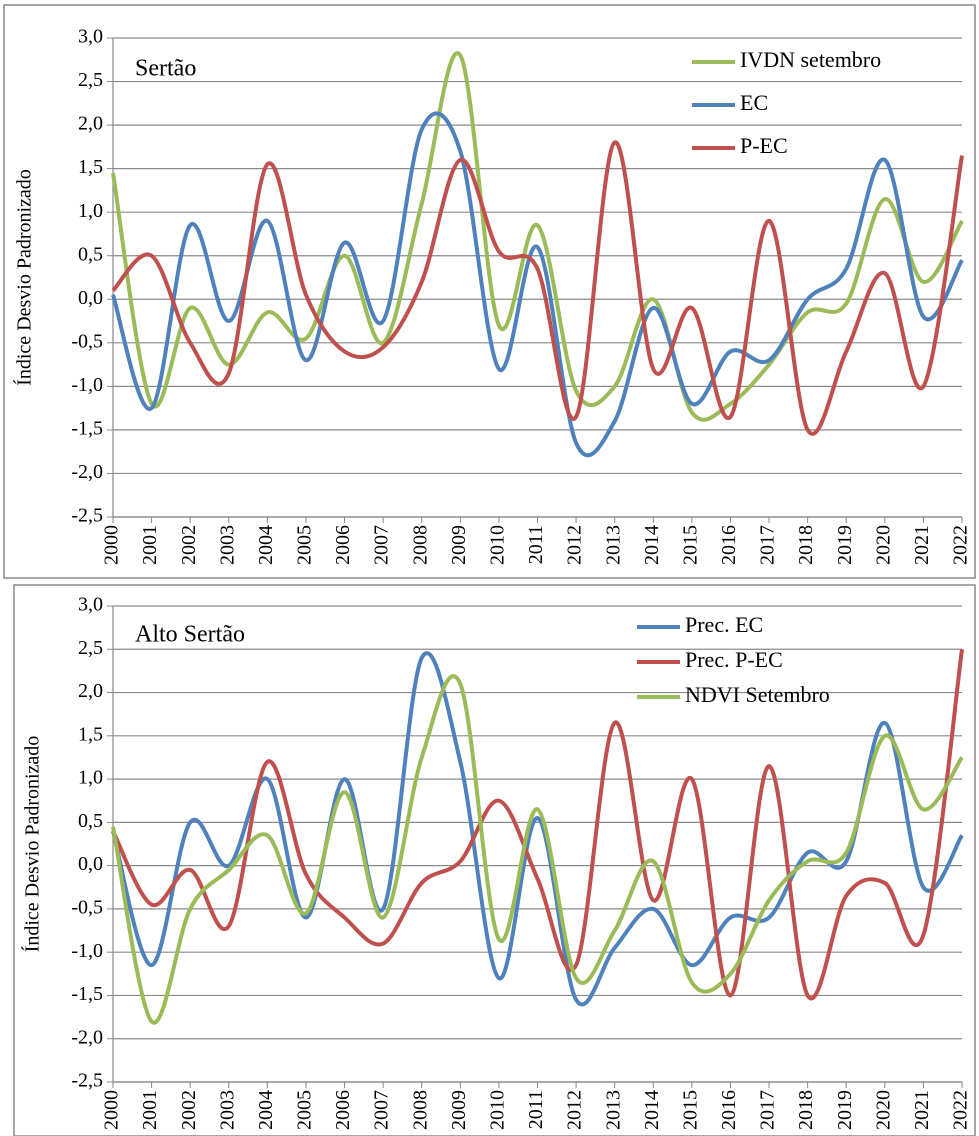  What do you see at coordinates (757, 694) in the screenshot?
I see `legend-label: NDVI Setembro` at bounding box center [757, 694].